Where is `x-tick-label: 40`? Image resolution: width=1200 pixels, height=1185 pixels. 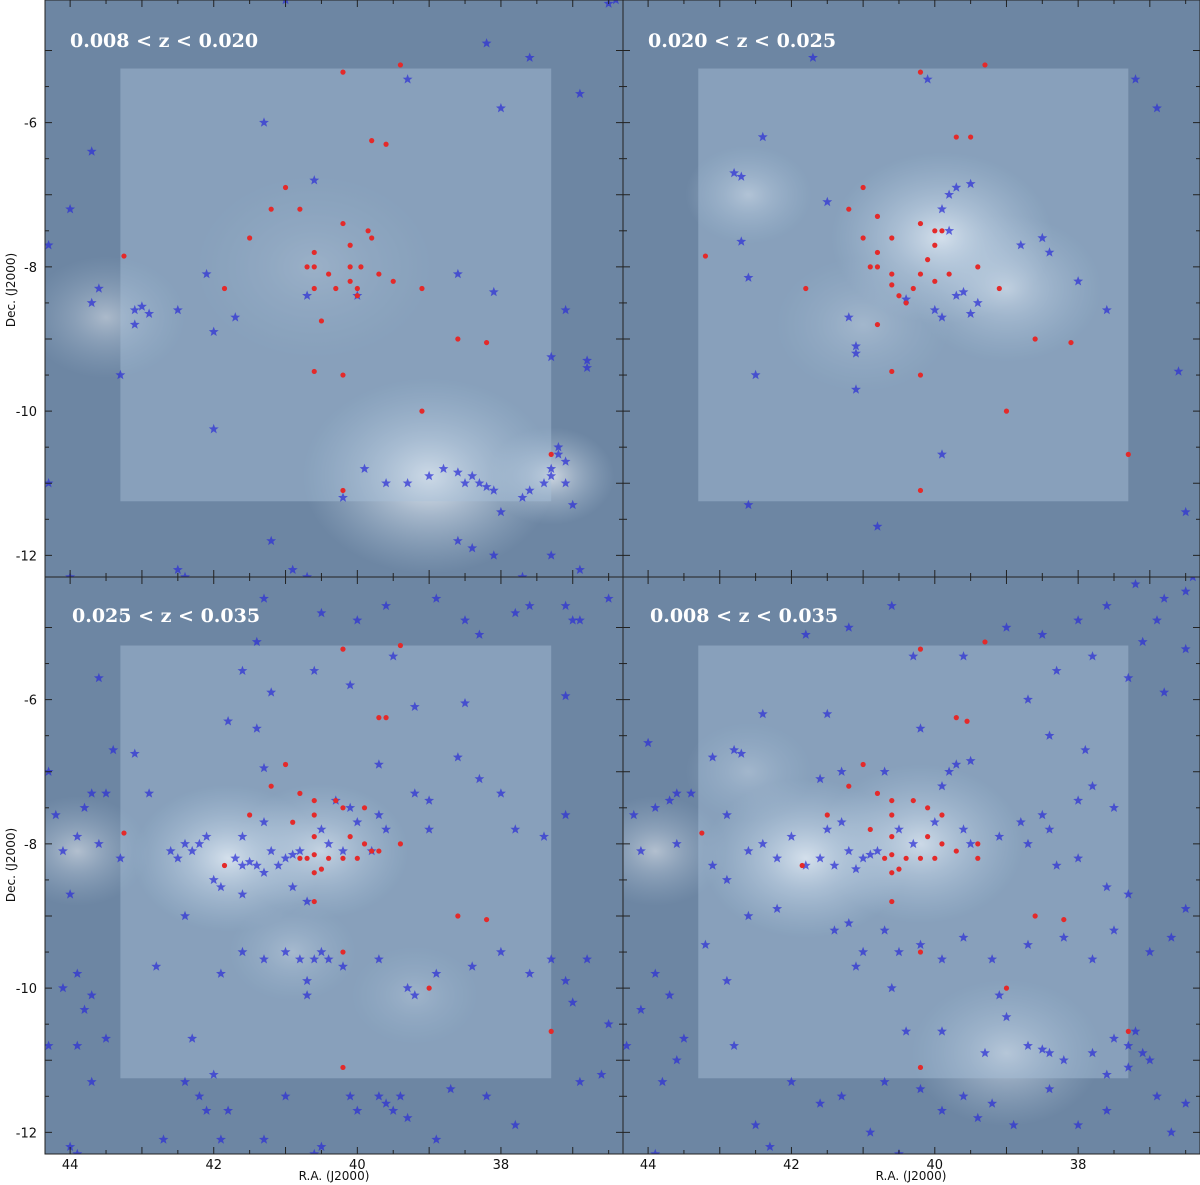
x-tick-label: 40 is located at coordinates (357, 1165).